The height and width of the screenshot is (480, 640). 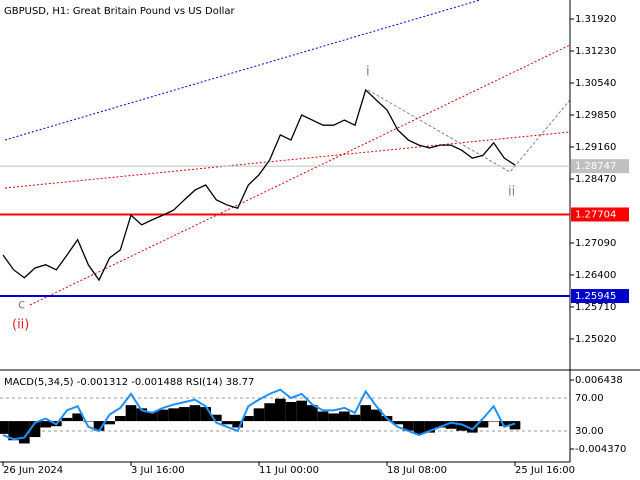 What do you see at coordinates (589, 398) in the screenshot?
I see `y2-tick-label: 70.00` at bounding box center [589, 398].